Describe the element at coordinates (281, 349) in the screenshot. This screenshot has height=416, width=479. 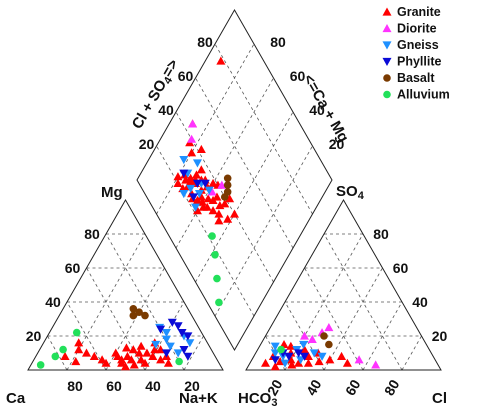
I see `point-alluvium-anion` at that location.